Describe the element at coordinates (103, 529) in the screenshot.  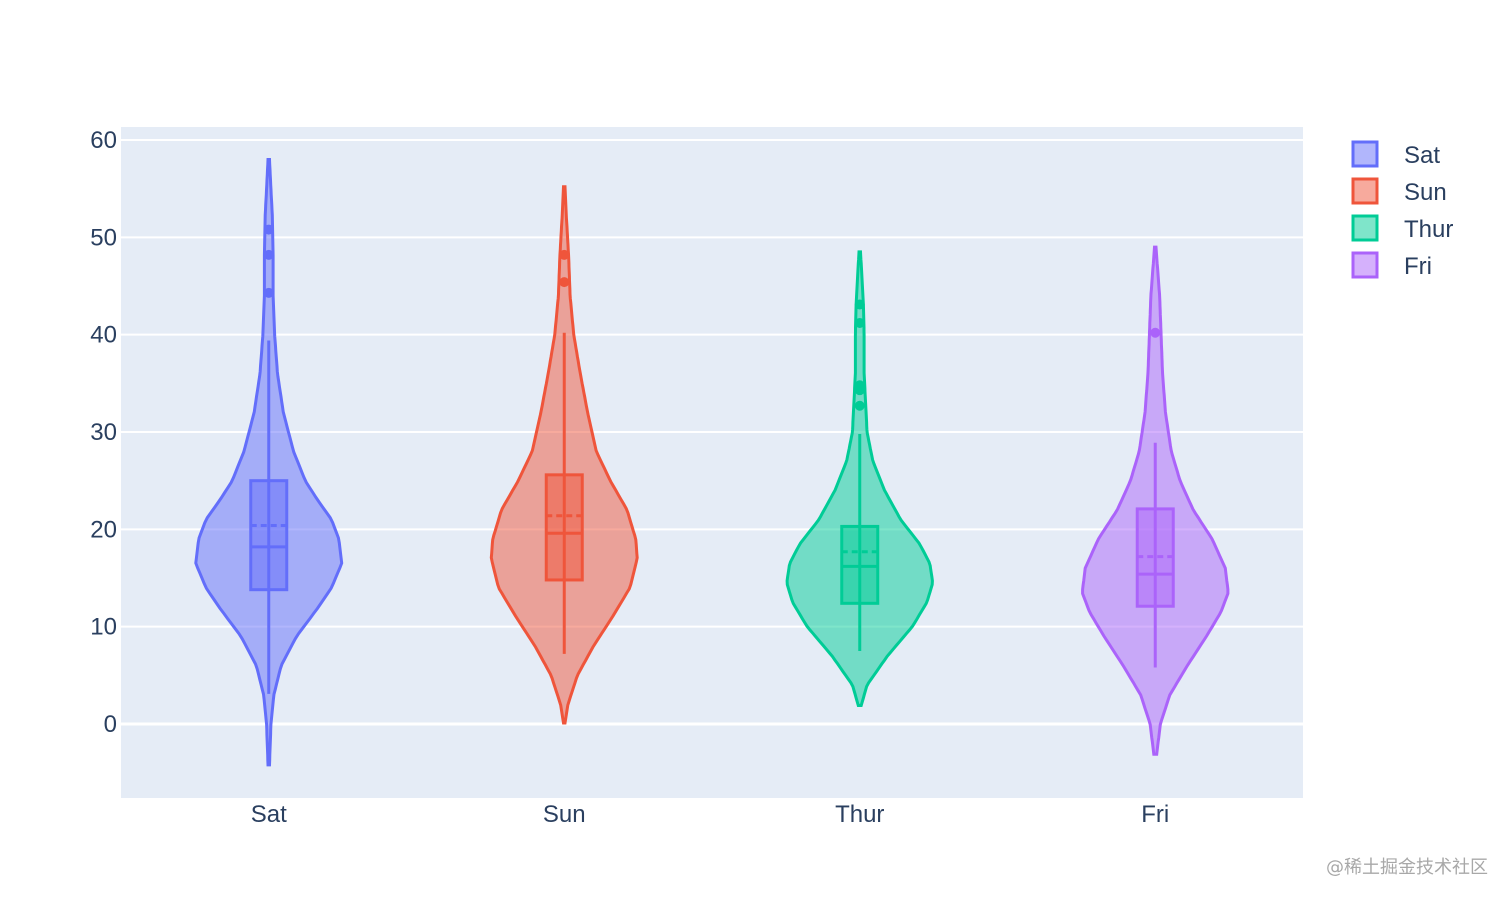
I see `y-tick-label: 20` at that location.